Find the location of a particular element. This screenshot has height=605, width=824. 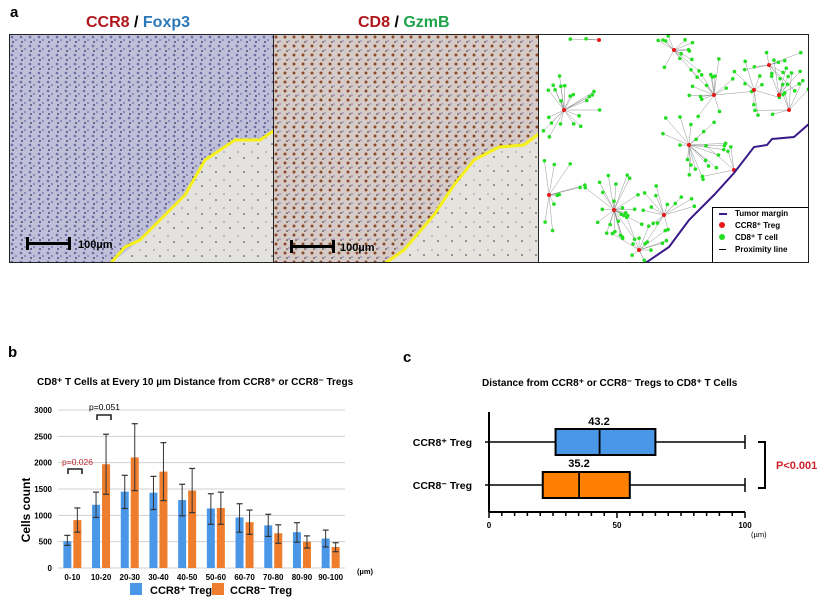

y-axis-ticks: 0 500 1000 1500 2000 2500 3000 is located at coordinates (43, 489).